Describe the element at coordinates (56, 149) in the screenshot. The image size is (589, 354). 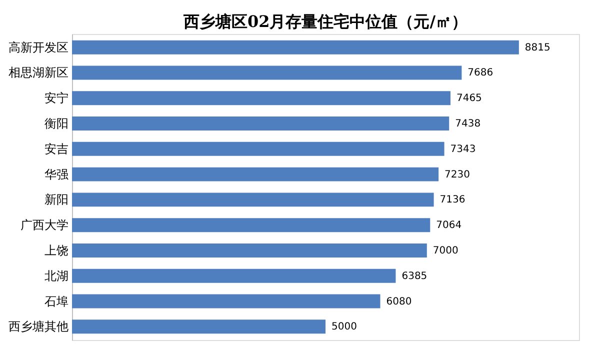
I see `y-tick-label: 安吉` at that location.